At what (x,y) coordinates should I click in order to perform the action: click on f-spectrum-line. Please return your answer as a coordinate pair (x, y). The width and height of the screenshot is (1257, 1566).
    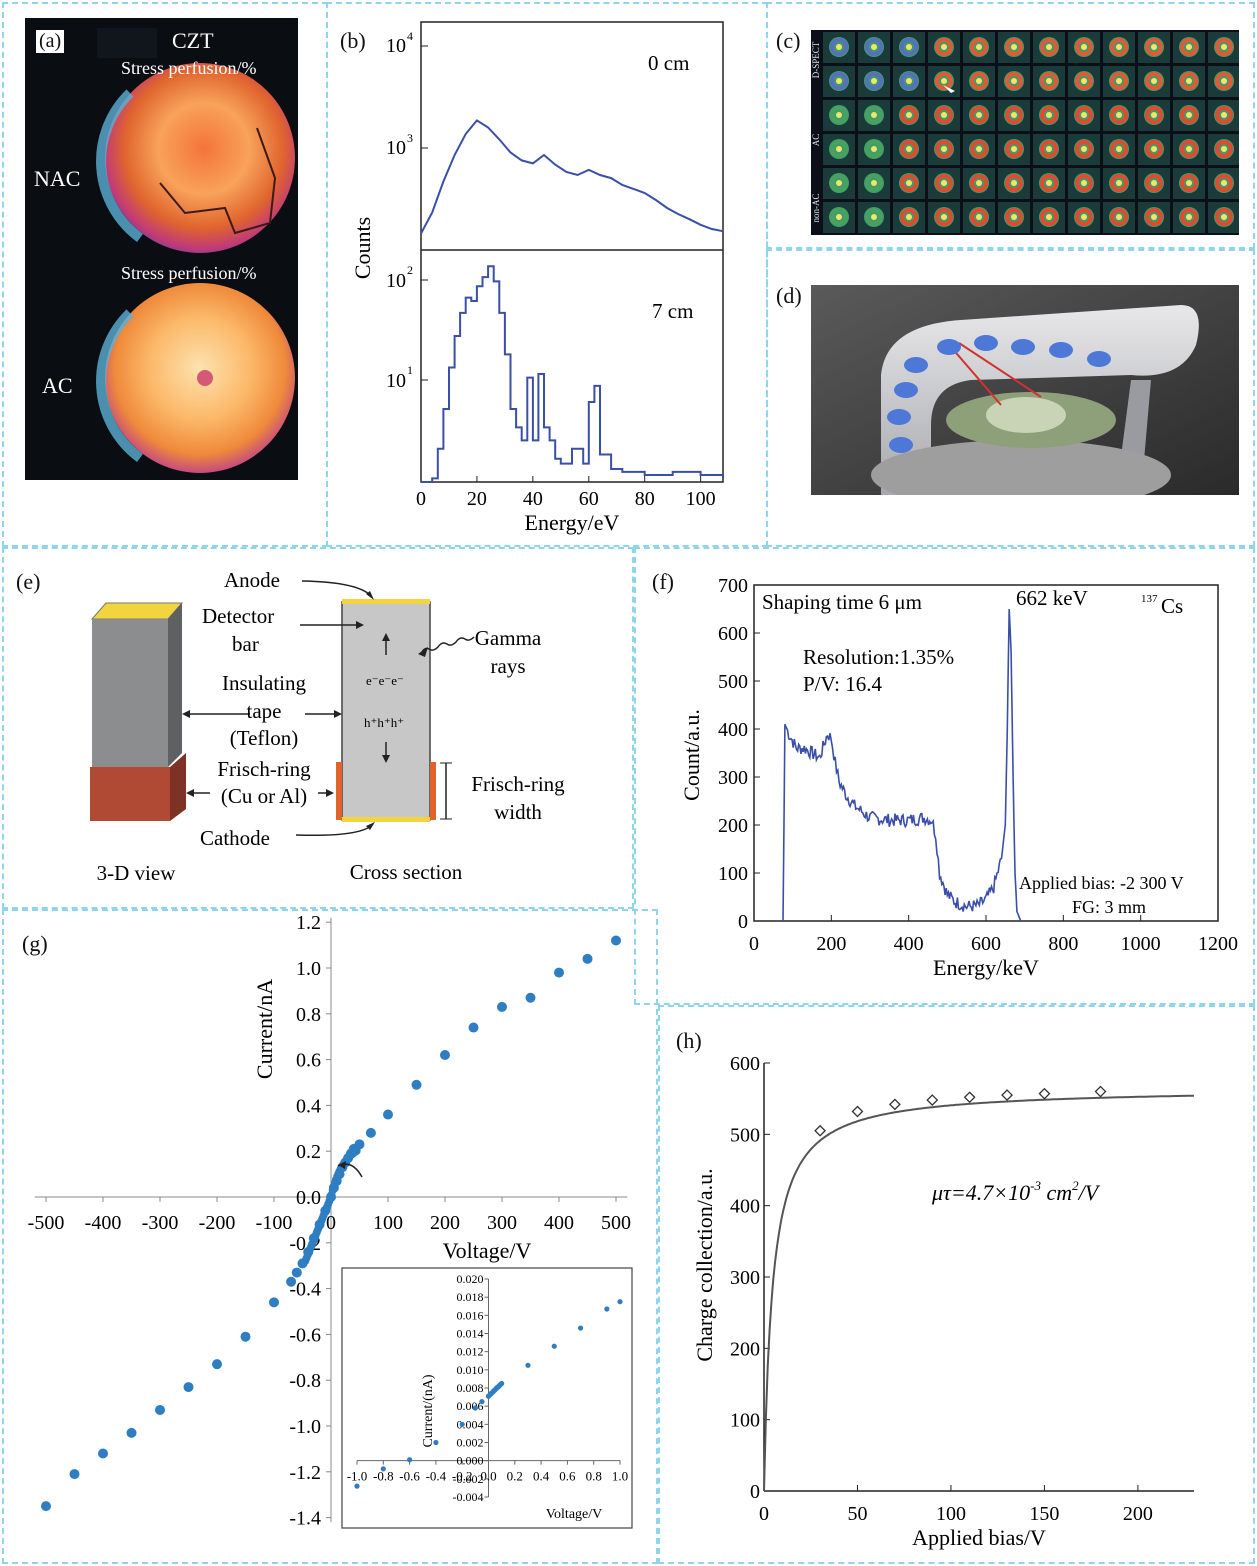
    Looking at the image, I should click on (902, 765).